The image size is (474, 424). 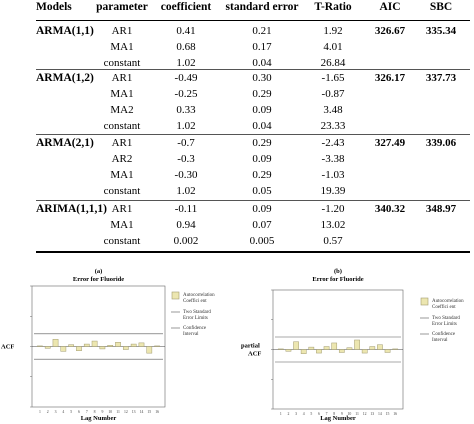 What do you see at coordinates (333, 175) in the screenshot?
I see `t-ratio-cell: -1.03` at bounding box center [333, 175].